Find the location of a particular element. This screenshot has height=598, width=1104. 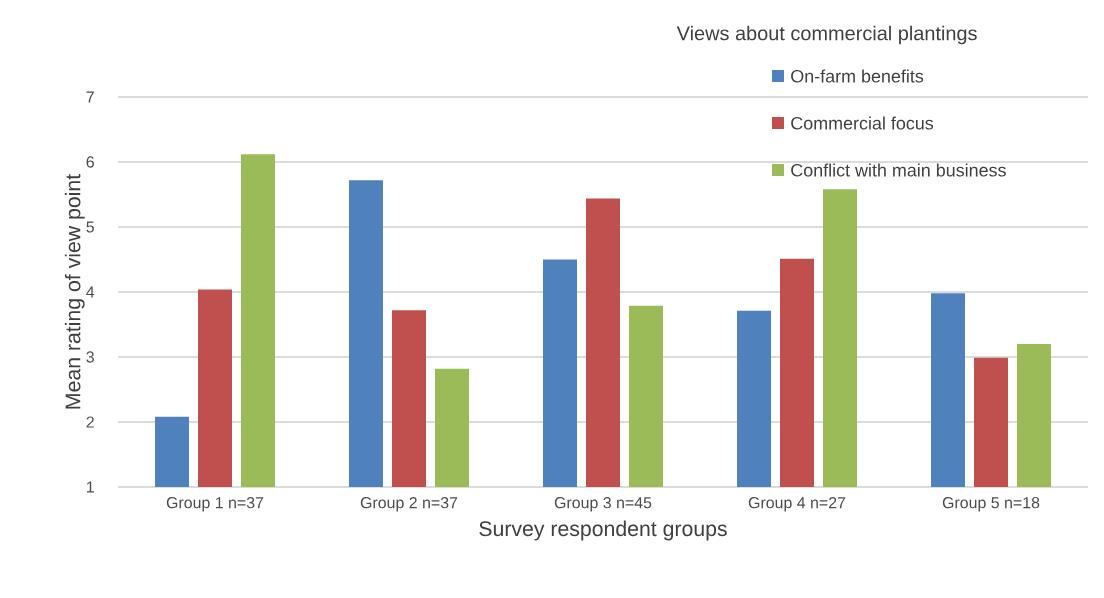

x-tick-label: Group 3 n=45 is located at coordinates (603, 504).